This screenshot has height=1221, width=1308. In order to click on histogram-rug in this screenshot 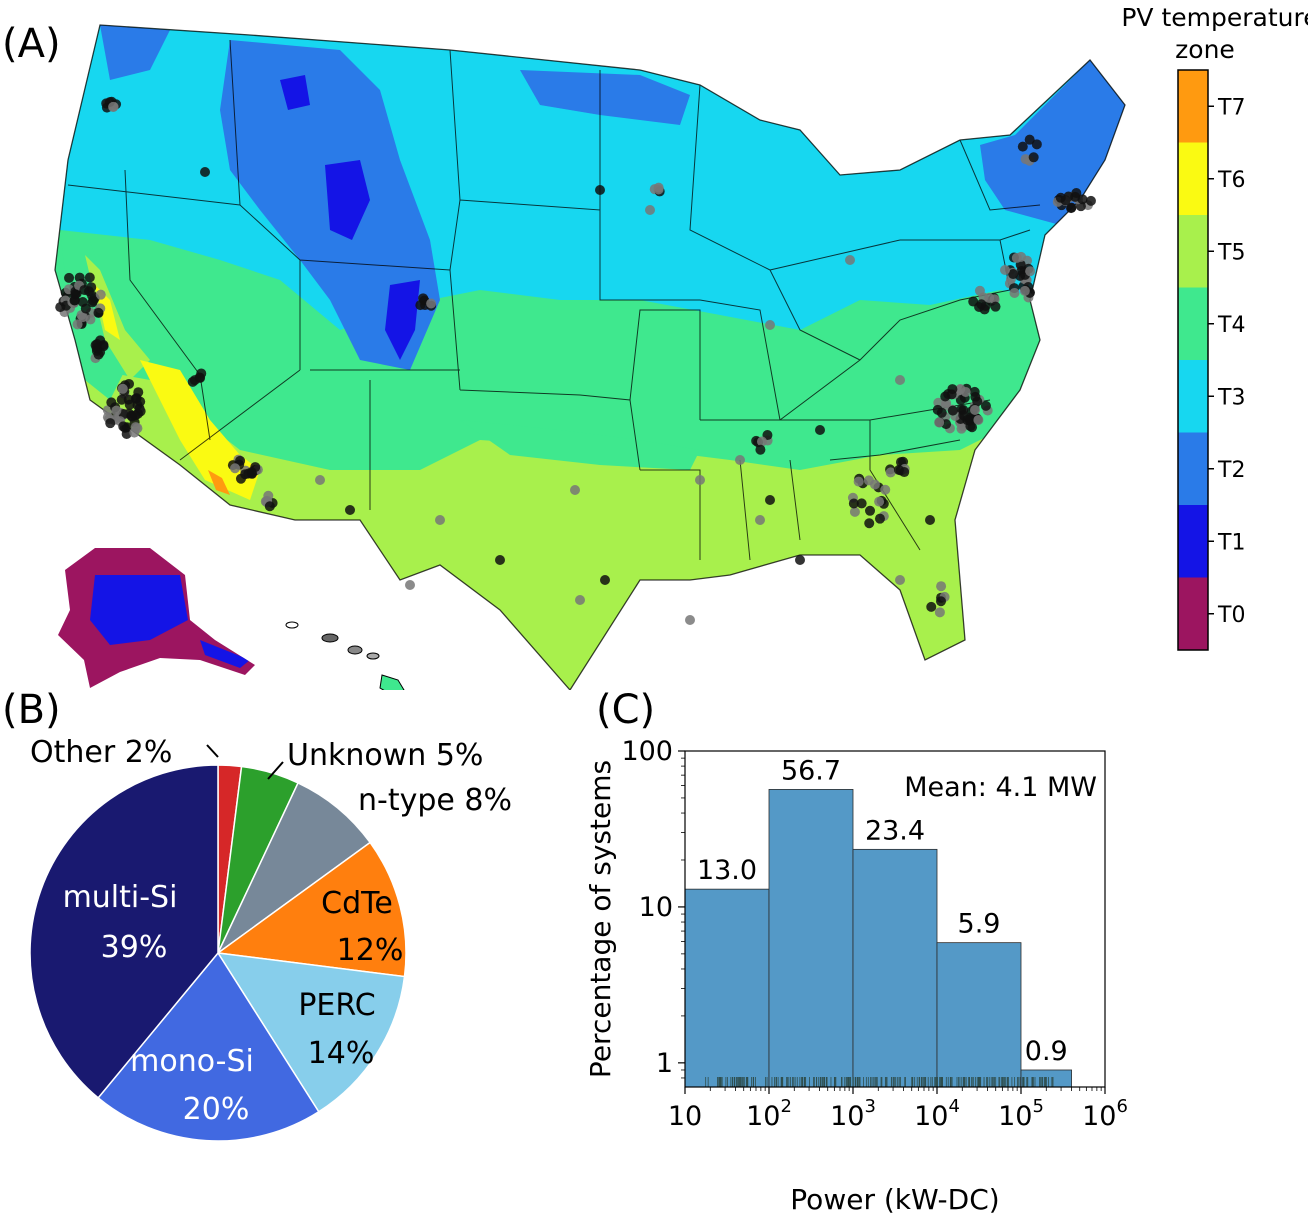, I will do `click(879, 1082)`.